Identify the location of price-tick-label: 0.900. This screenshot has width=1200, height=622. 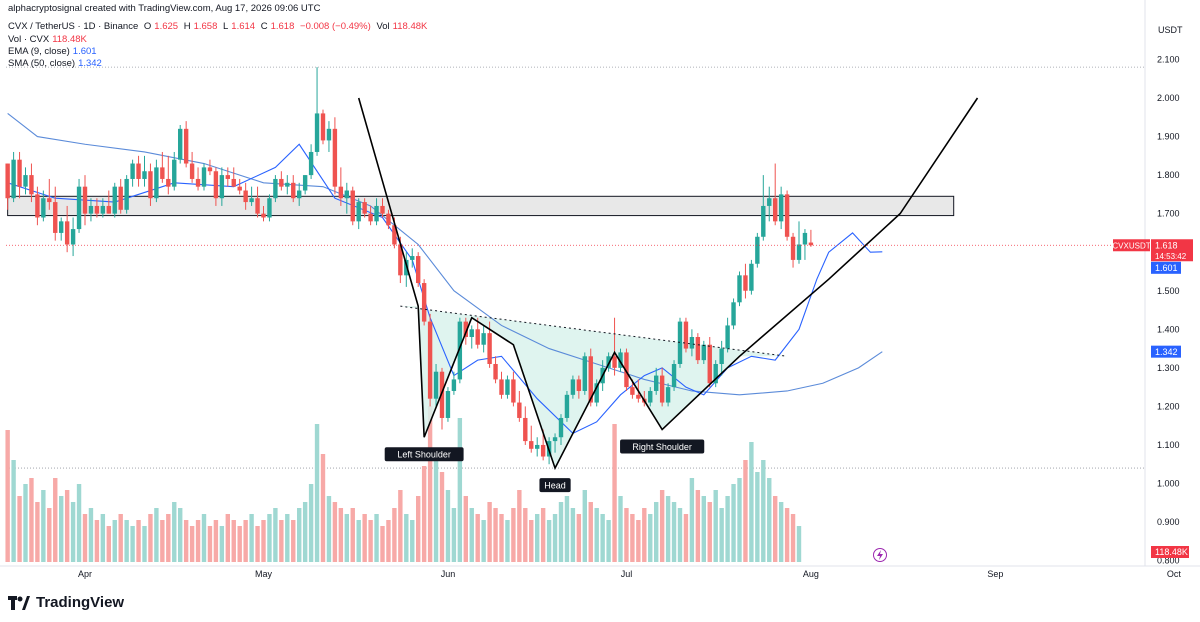
(1168, 522).